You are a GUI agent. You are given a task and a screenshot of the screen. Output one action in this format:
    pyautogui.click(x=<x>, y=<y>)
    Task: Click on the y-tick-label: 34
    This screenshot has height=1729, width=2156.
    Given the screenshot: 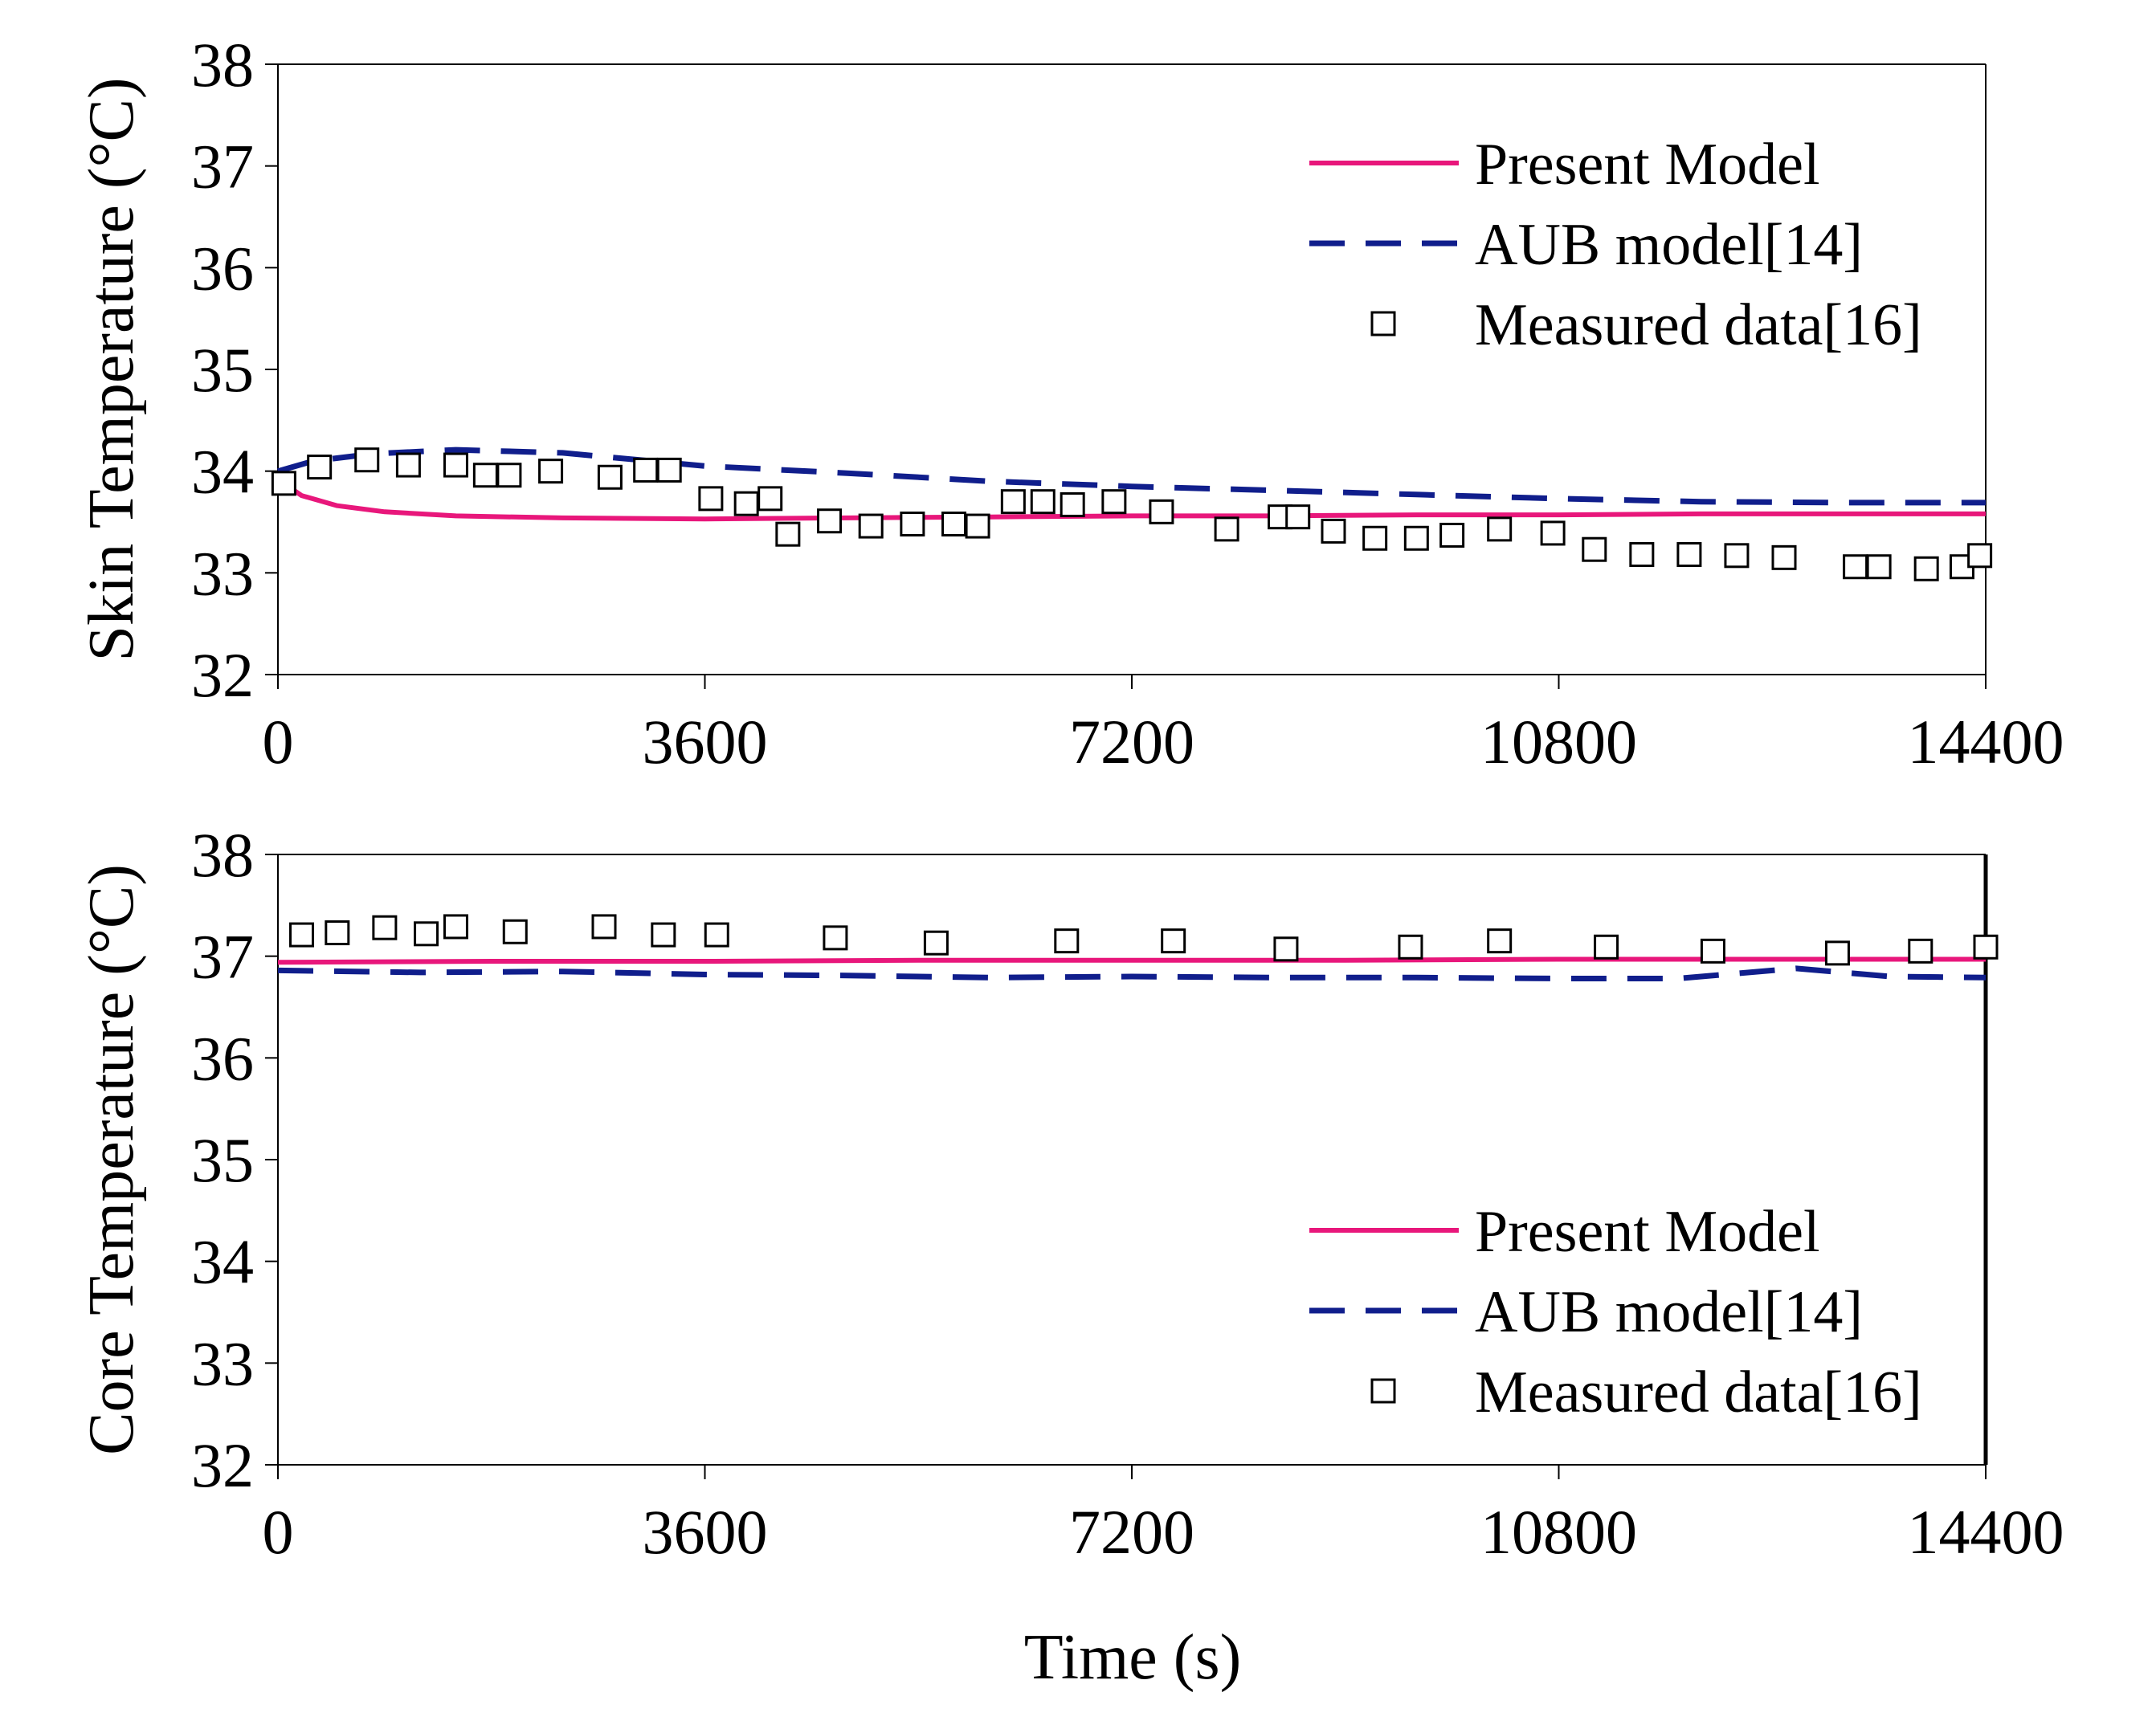 What is the action you would take?
    pyautogui.click(x=222, y=472)
    